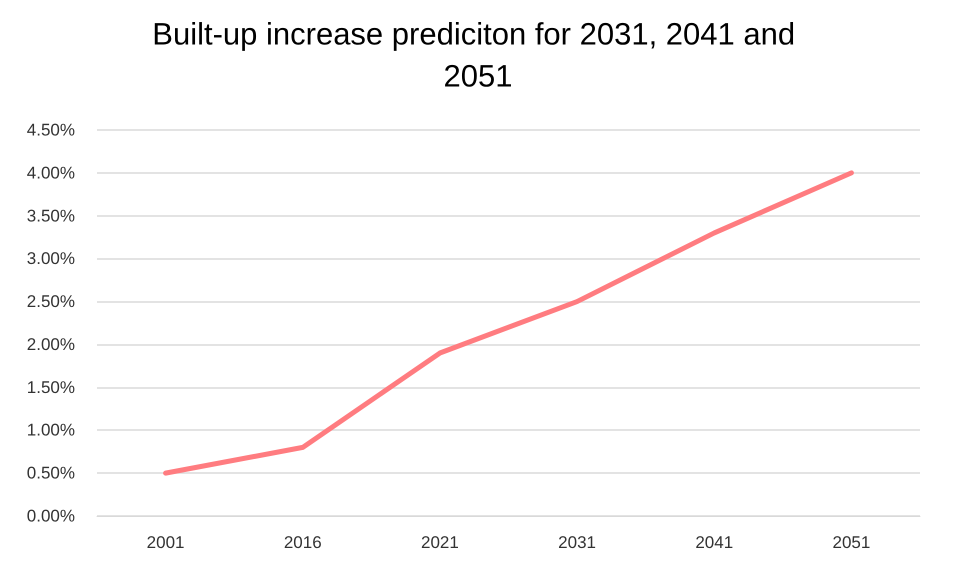 This screenshot has width=956, height=561. Describe the element at coordinates (165, 542) in the screenshot. I see `x-tick-label: 2001` at that location.